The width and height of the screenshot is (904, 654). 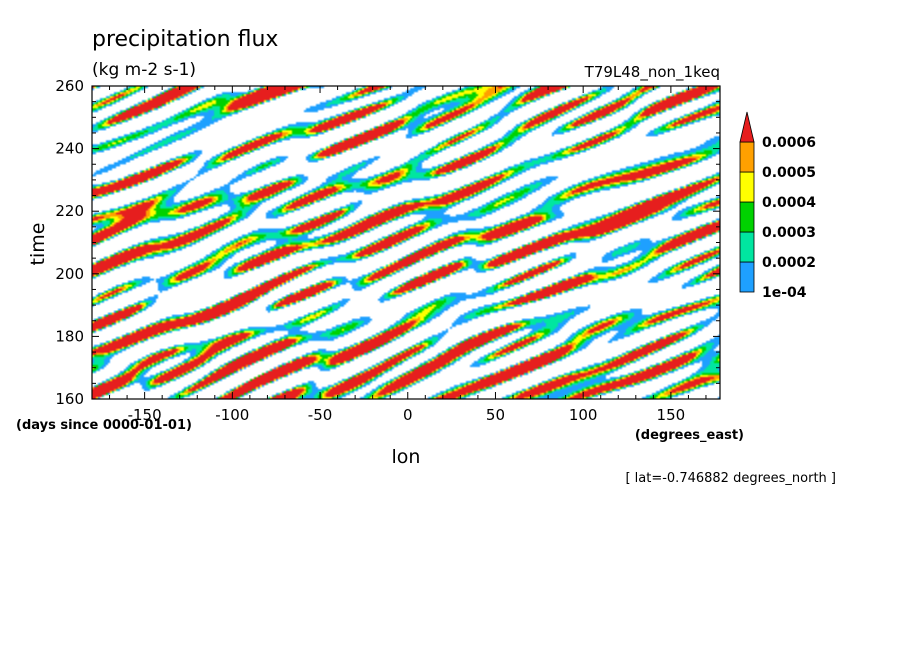 I want to click on section-label: [ lat=-0.746882 degrees_north ], so click(x=730, y=478).